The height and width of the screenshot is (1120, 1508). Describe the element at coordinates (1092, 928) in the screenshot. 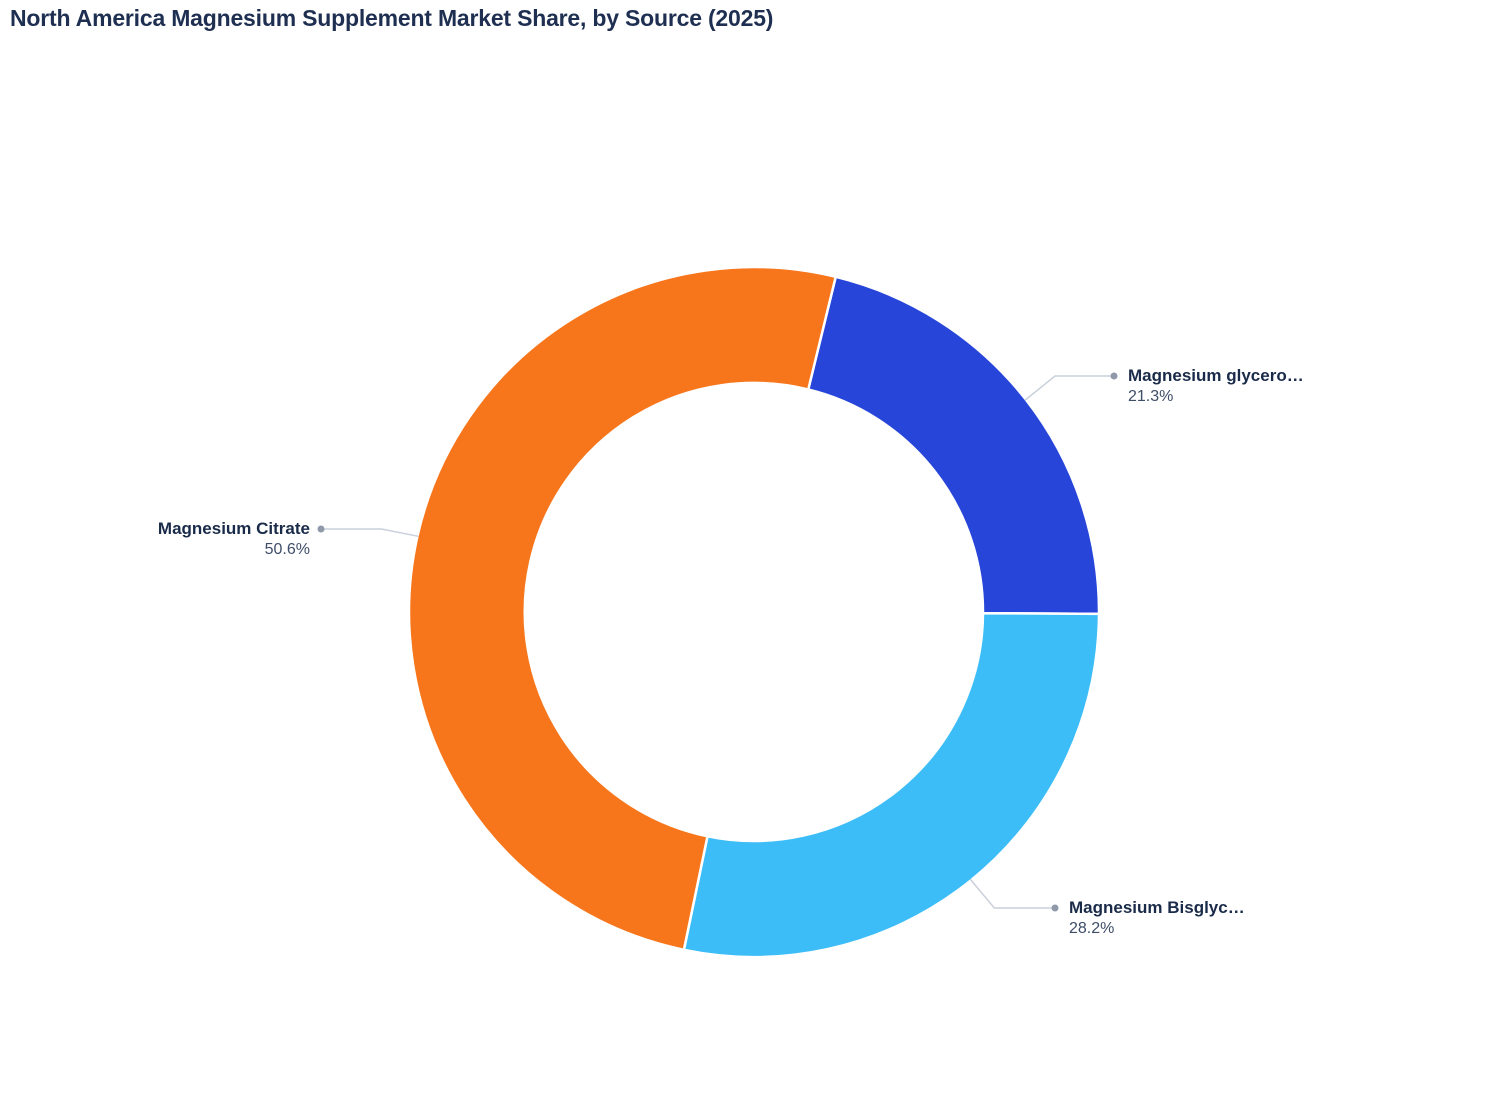

I see `slice-percent-text: 28.2%` at that location.